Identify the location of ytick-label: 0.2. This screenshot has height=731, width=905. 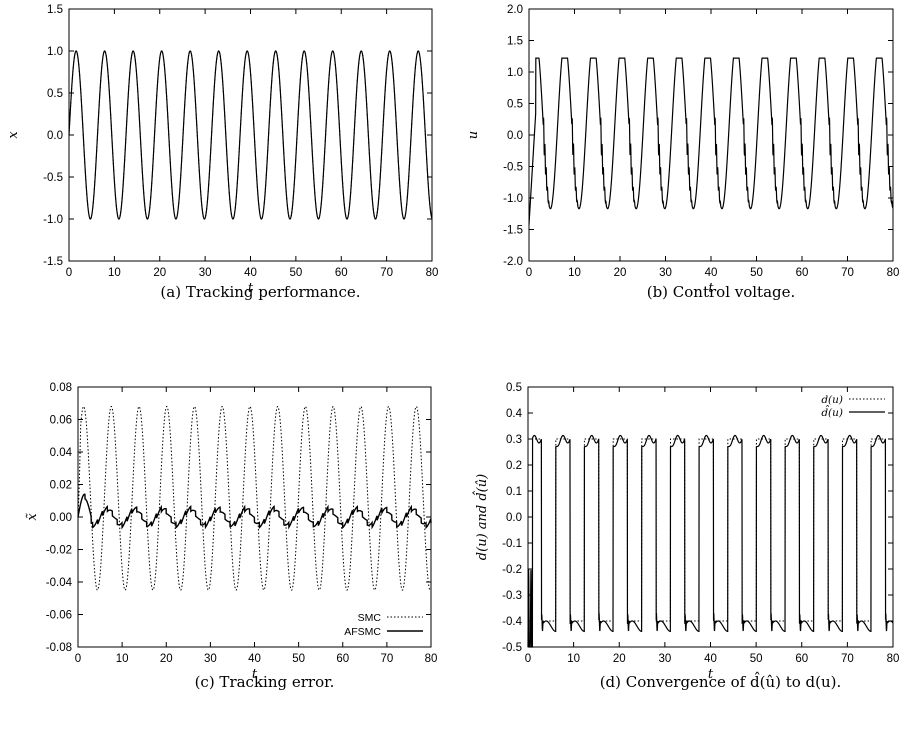
(514, 466).